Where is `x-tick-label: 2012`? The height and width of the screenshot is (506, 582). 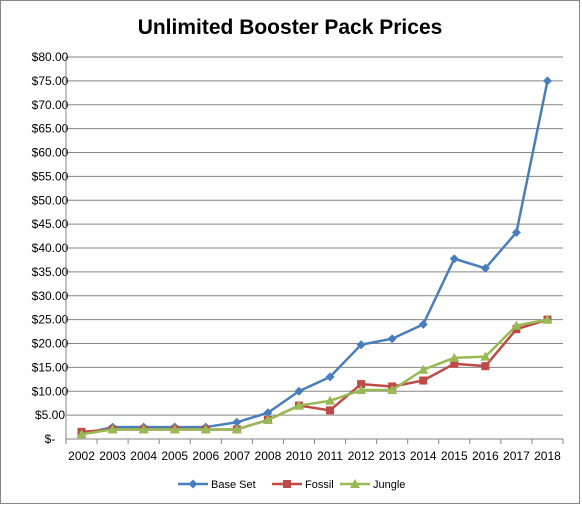 x-tick-label: 2012 is located at coordinates (361, 456).